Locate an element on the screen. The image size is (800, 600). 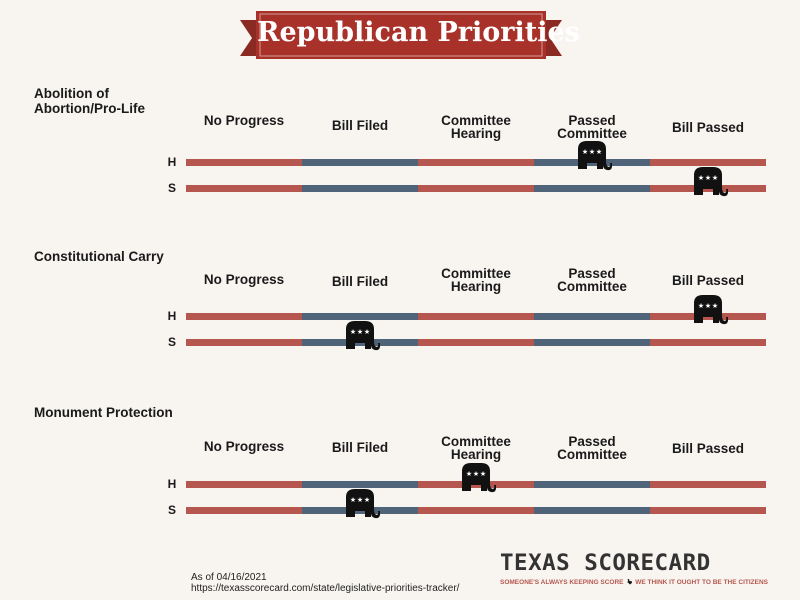
texas-icon is located at coordinates (629, 582).